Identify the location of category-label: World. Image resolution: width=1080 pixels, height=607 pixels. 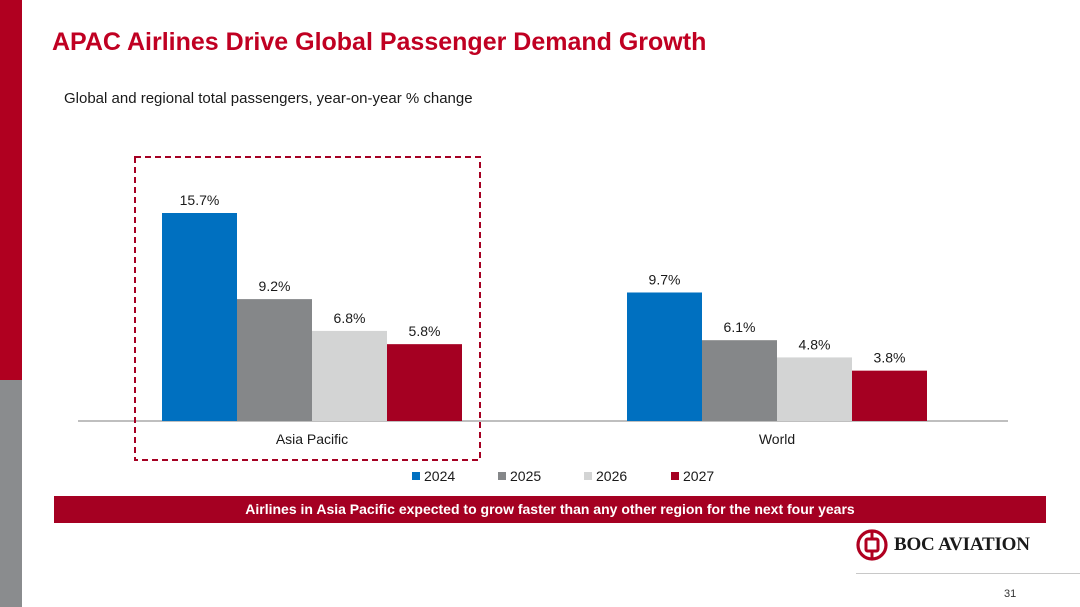
(777, 439).